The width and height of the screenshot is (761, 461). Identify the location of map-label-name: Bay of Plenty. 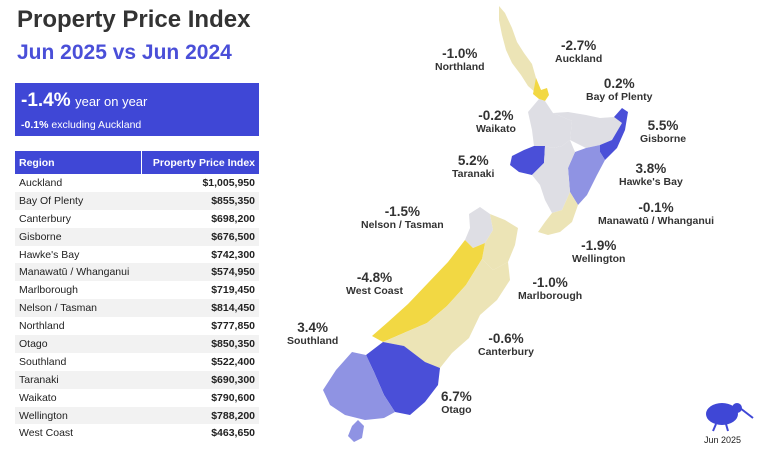
(619, 97).